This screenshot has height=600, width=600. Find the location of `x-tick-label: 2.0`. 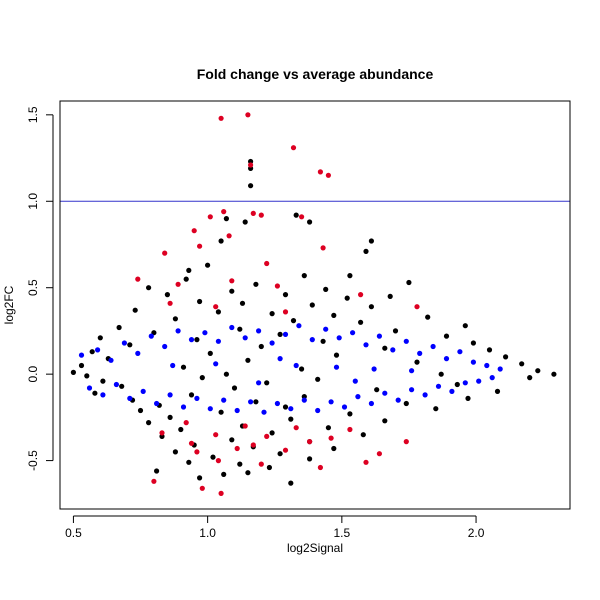

x-tick-label: 2.0 is located at coordinates (476, 533).